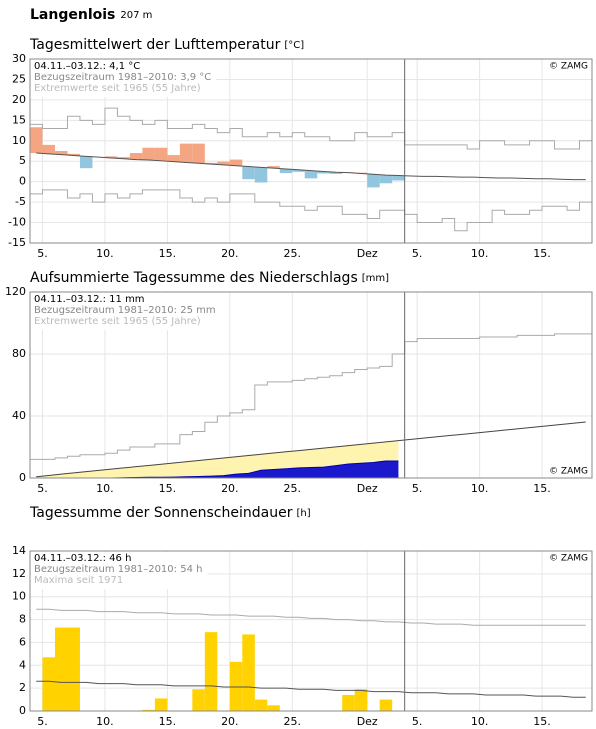  Describe the element at coordinates (126, 311) in the screenshot. I see `info-background` at that location.